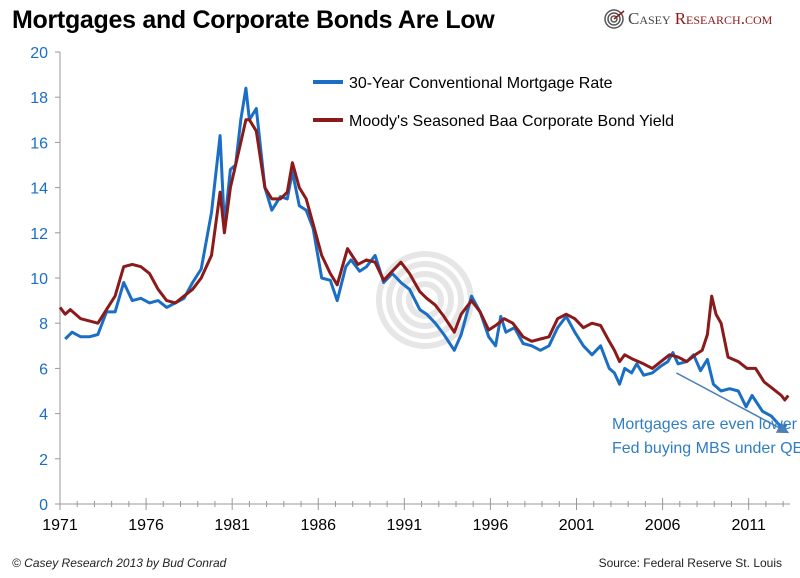 The width and height of the screenshot is (800, 578). What do you see at coordinates (43, 324) in the screenshot?
I see `y-tick-label: 8` at bounding box center [43, 324].